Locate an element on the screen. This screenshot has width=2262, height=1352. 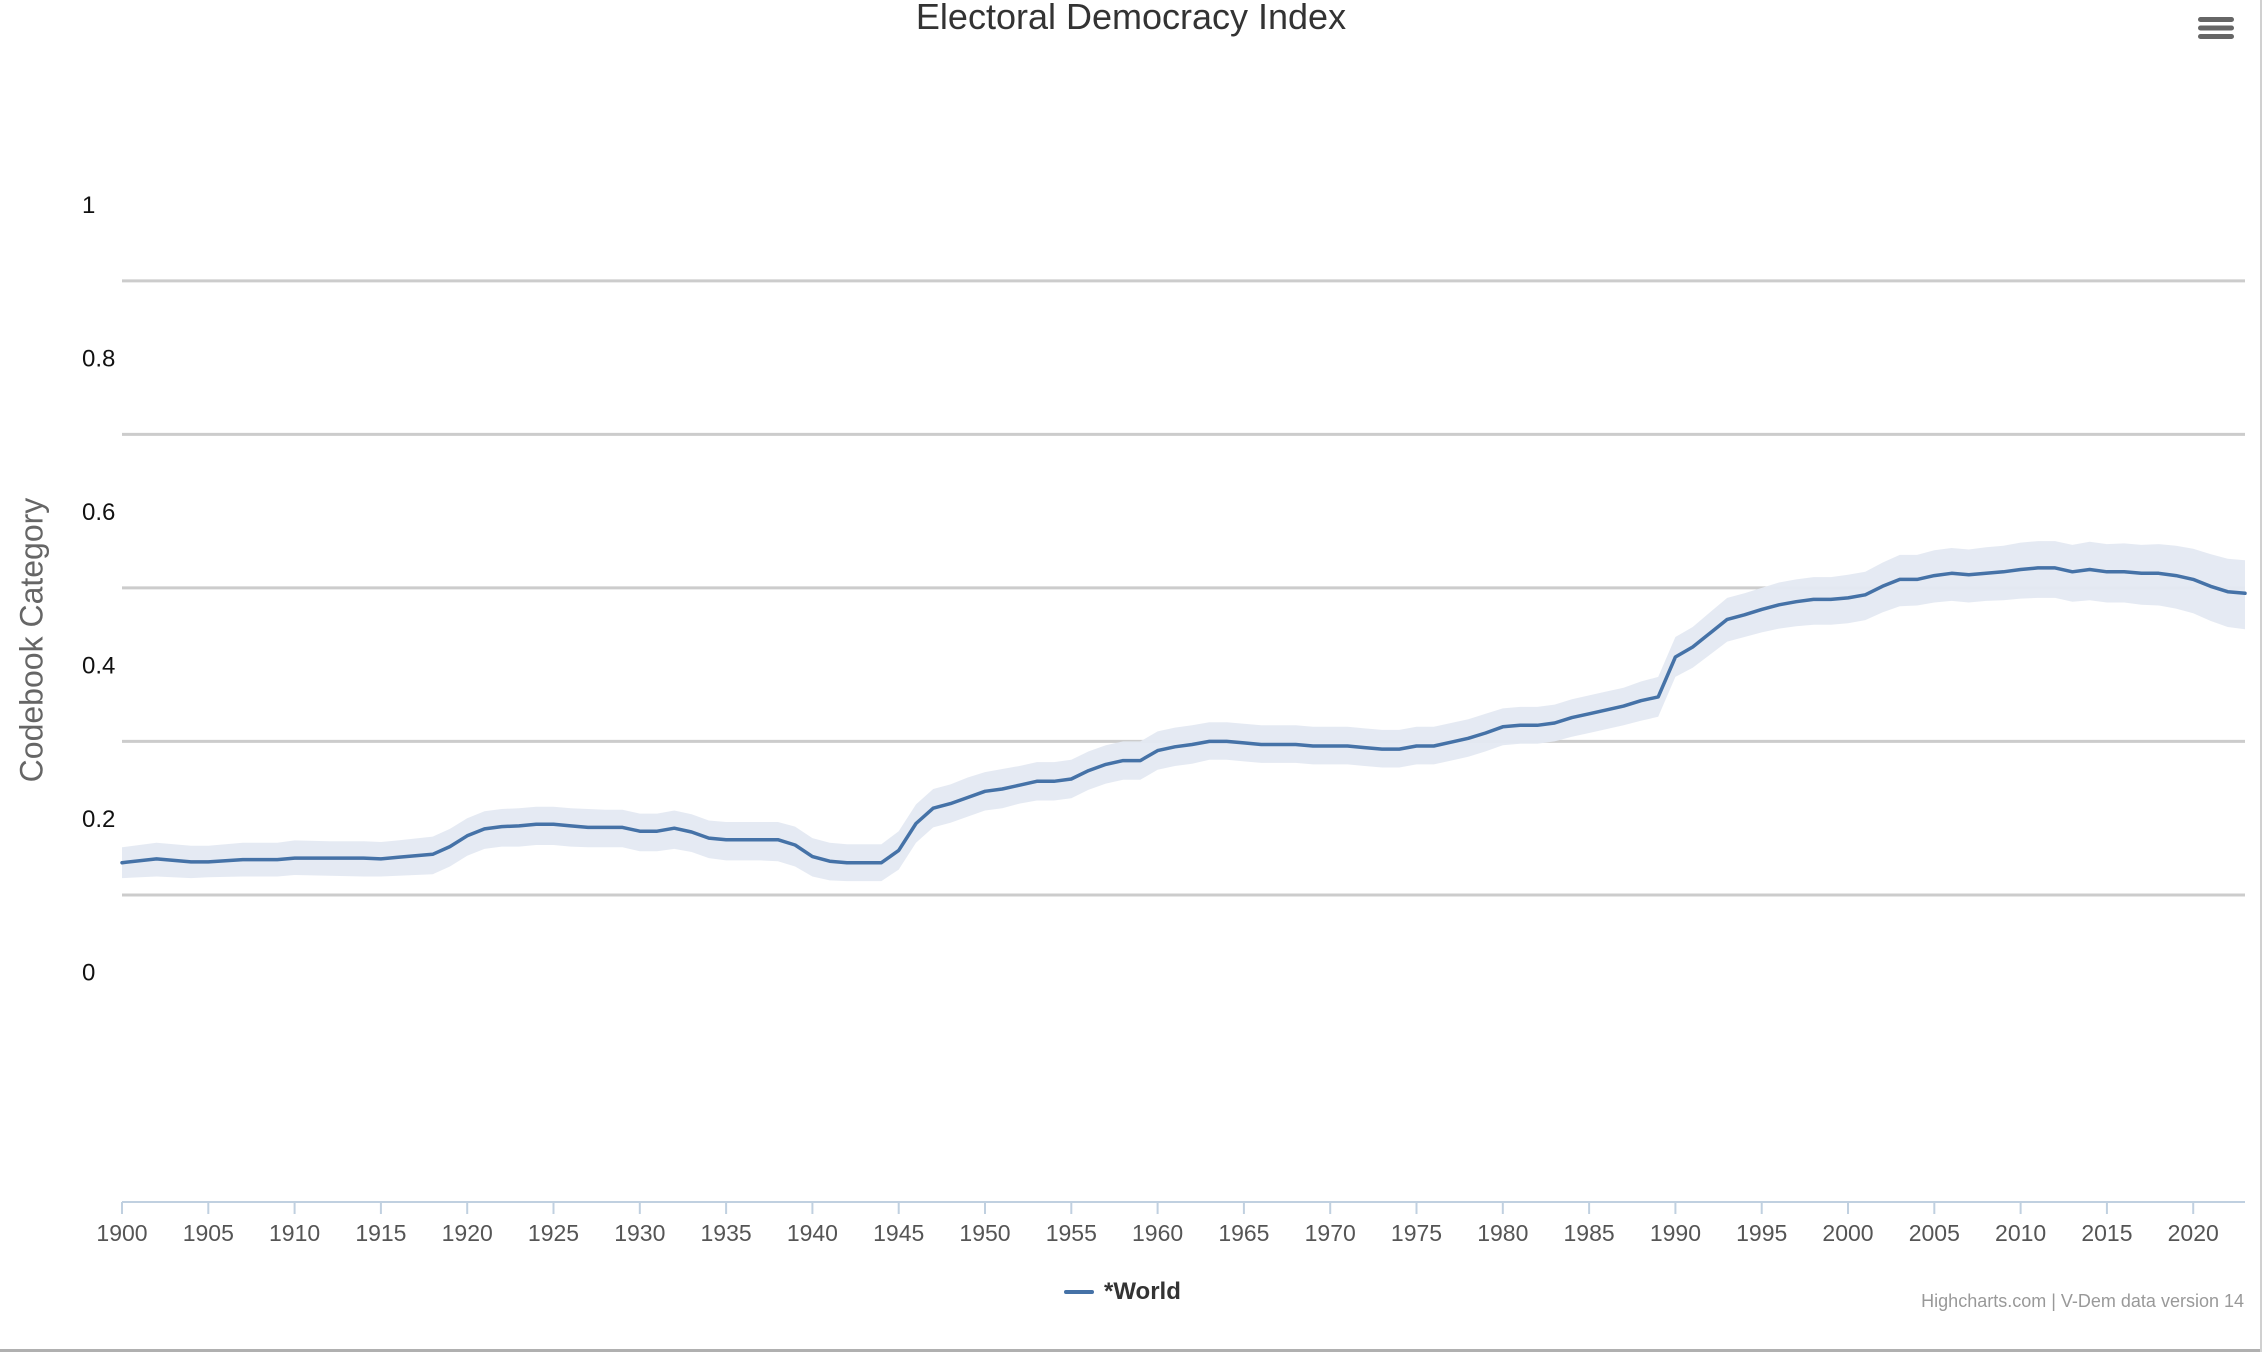
x-tick-label: 1935 is located at coordinates (726, 1233).